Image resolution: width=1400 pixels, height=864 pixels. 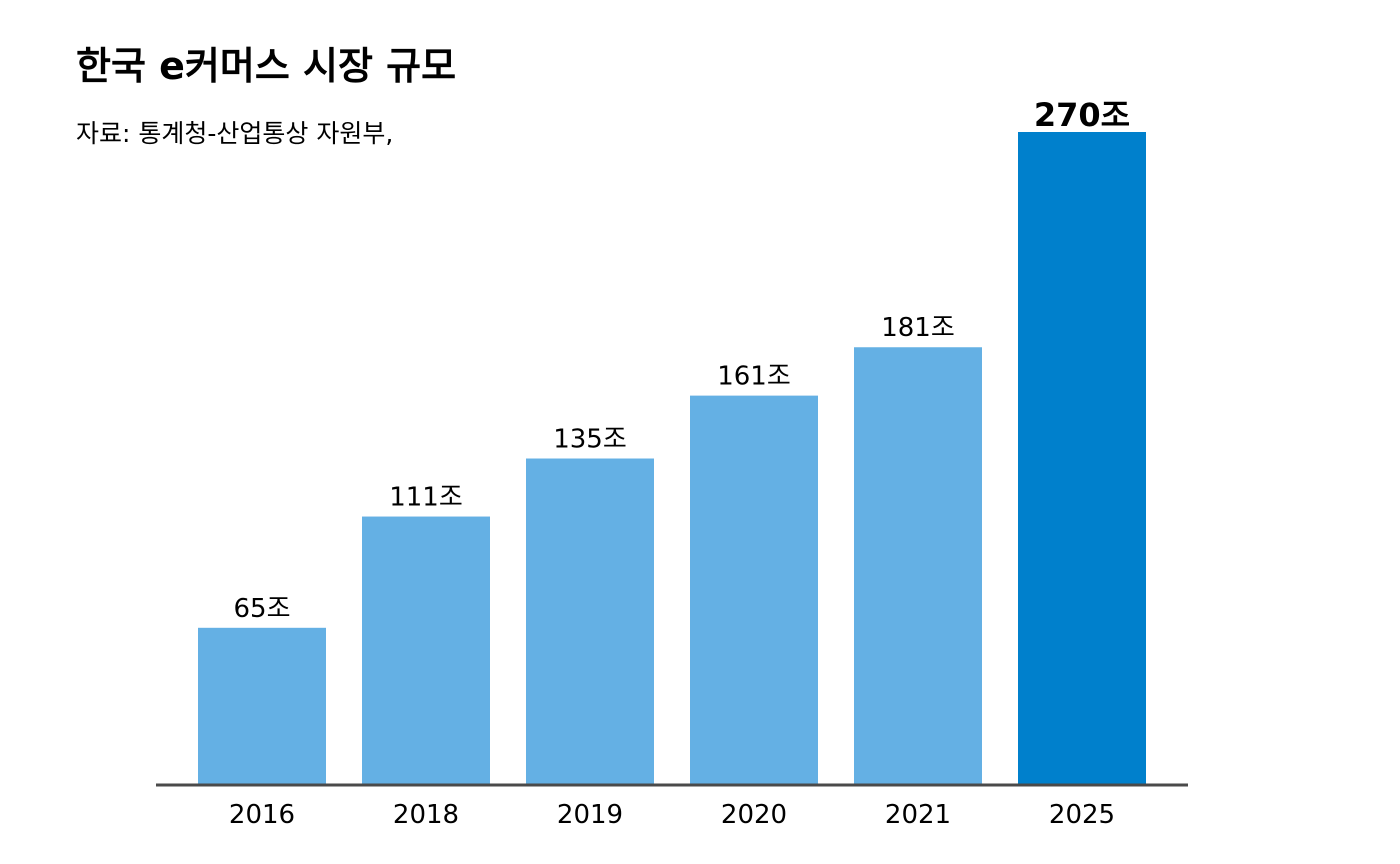 What do you see at coordinates (590, 621) in the screenshot?
I see `bar-2019` at bounding box center [590, 621].